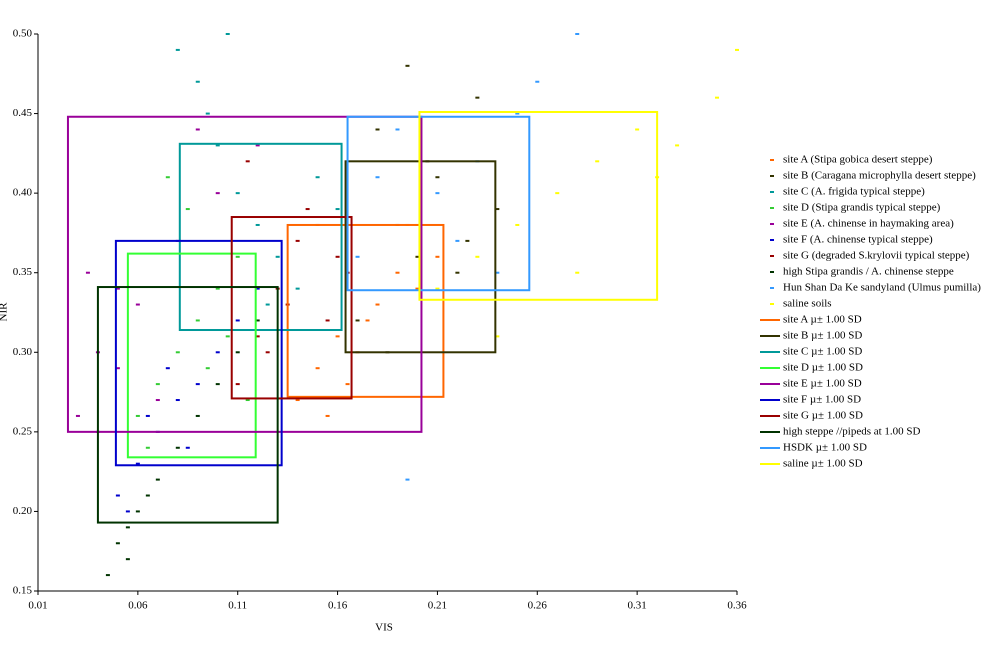  Describe the element at coordinates (237, 606) in the screenshot. I see `x-tick-label: 0.11` at that location.